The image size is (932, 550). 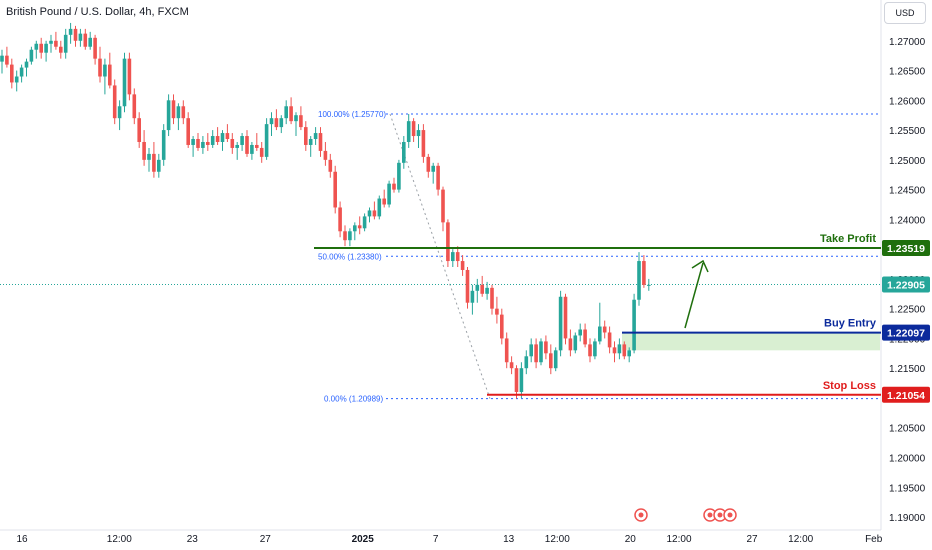 What do you see at coordinates (907, 310) in the screenshot?
I see `price-tick-label: 1.22500` at bounding box center [907, 310].